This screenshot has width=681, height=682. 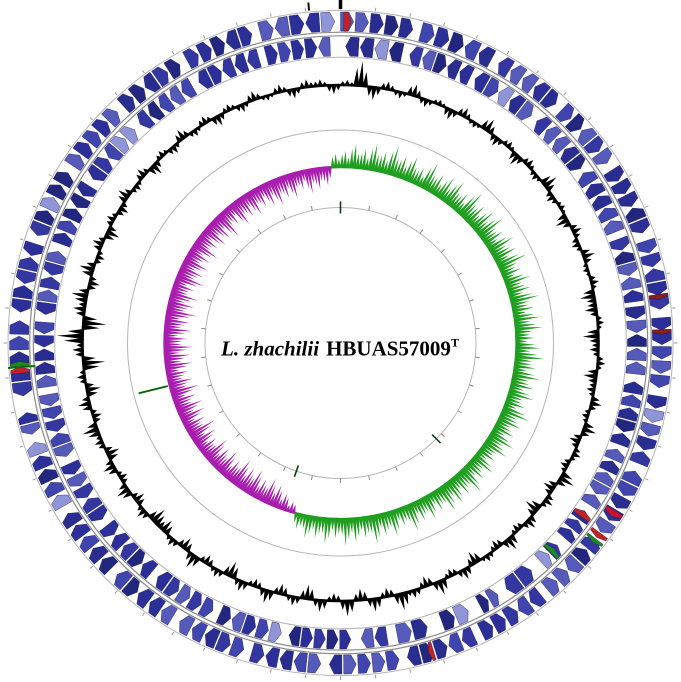 What do you see at coordinates (388, 348) in the screenshot?
I see `organism-strain: HBUAS57009` at bounding box center [388, 348].